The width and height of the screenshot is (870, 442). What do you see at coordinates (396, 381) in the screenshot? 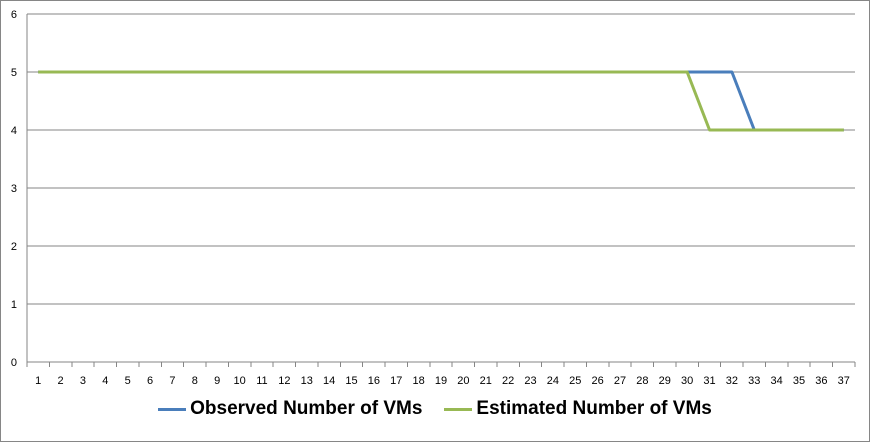
I see `x-tick-label: 17` at bounding box center [396, 381].